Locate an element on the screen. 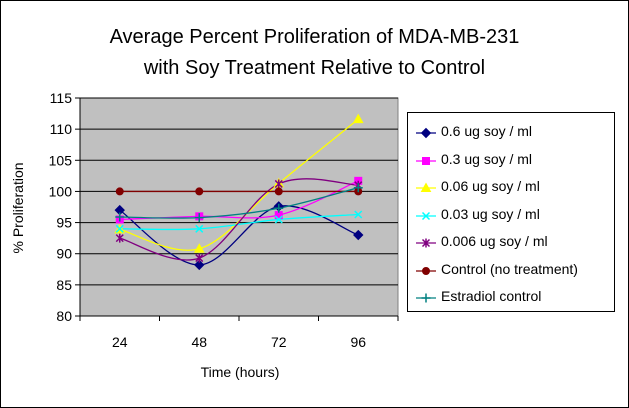  y-tick-label: 105 is located at coordinates (61, 160).